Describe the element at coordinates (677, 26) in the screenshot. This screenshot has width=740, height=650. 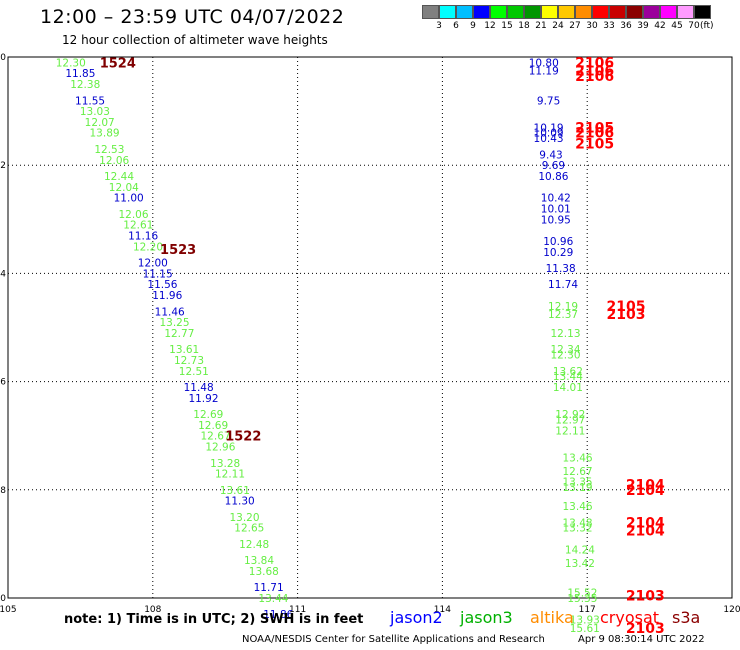
I see `legend-label: 45` at that location.